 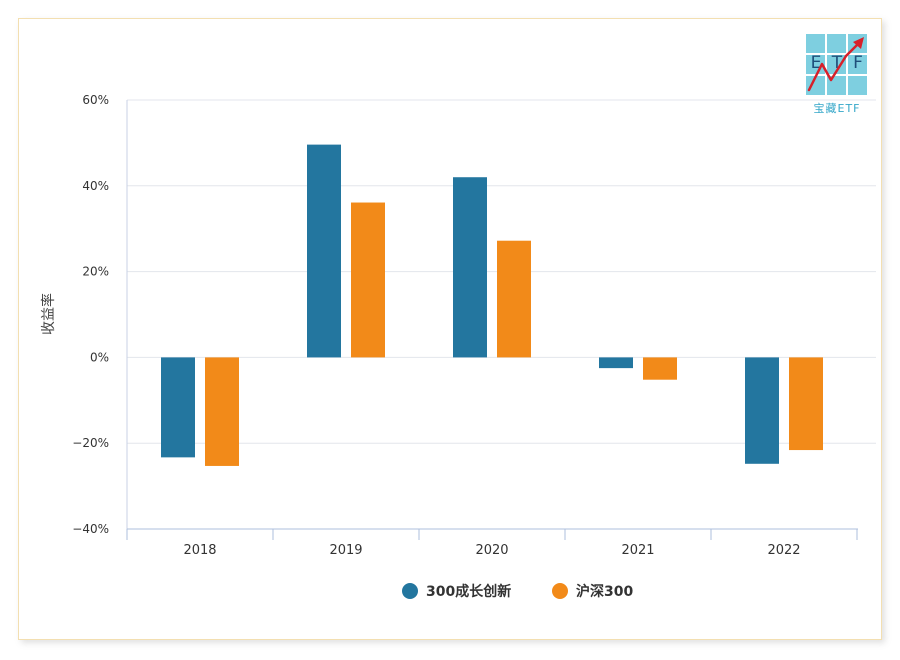 I want to click on x-tick-label: 2020, so click(x=491, y=550).